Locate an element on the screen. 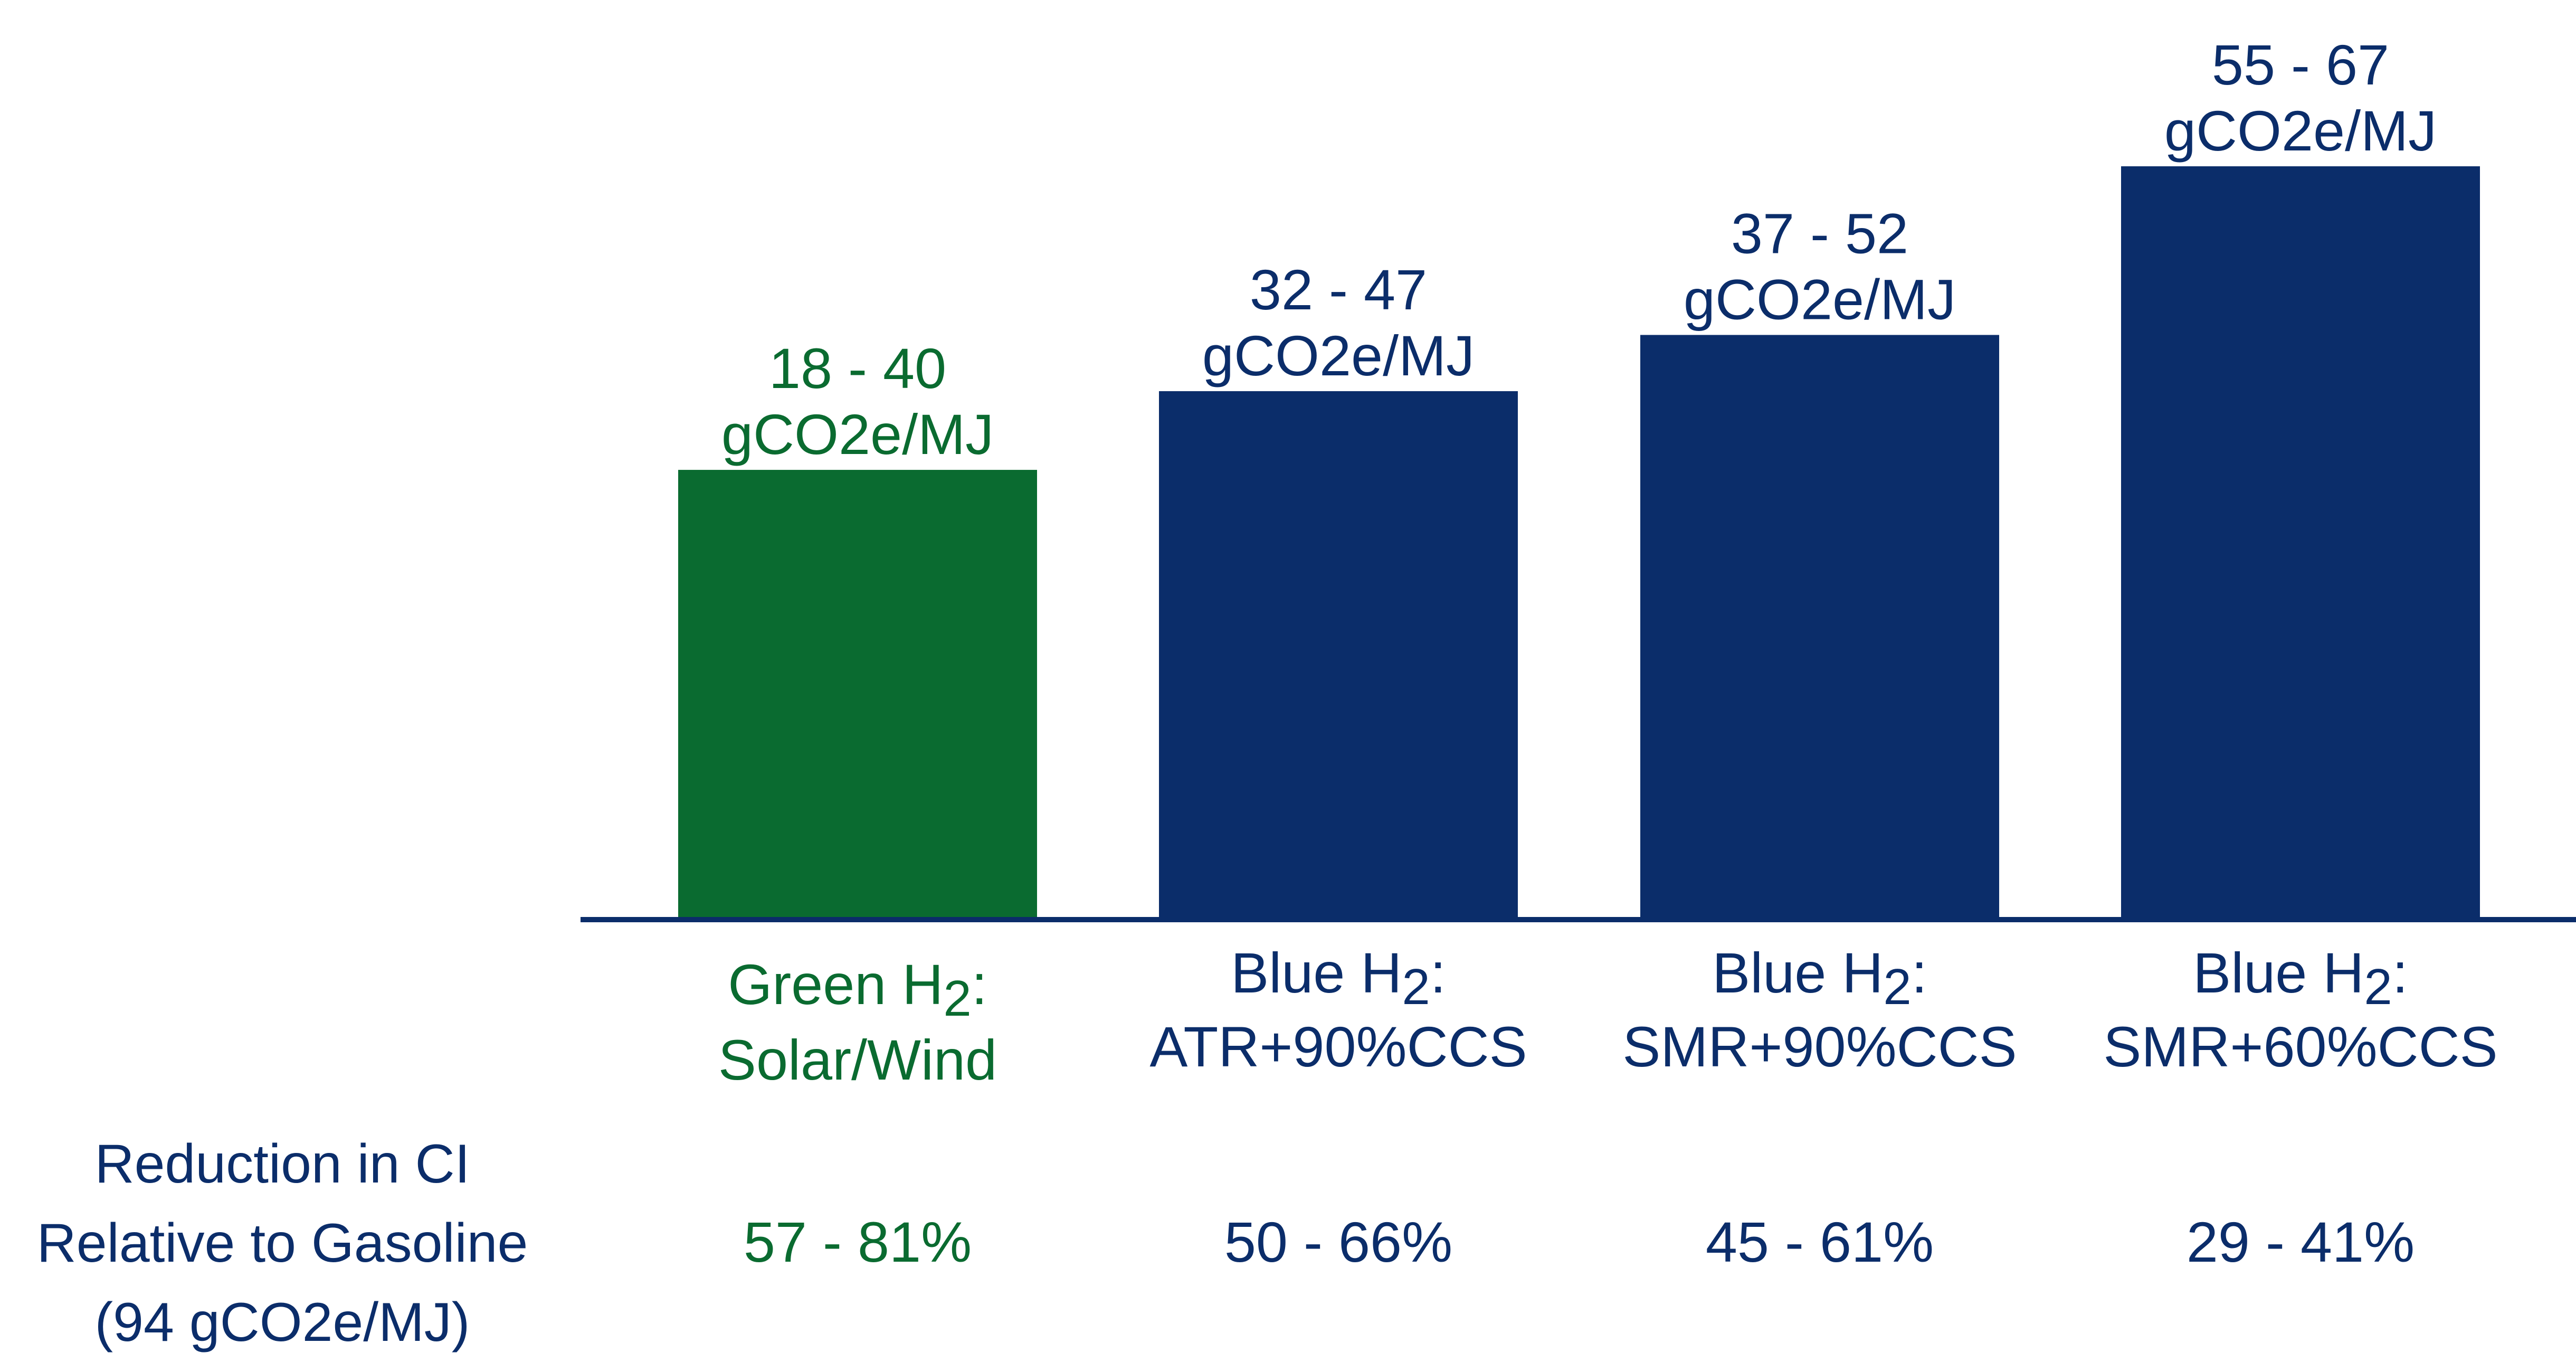  reduction-value-4: 29 - 41% is located at coordinates (2301, 1242).